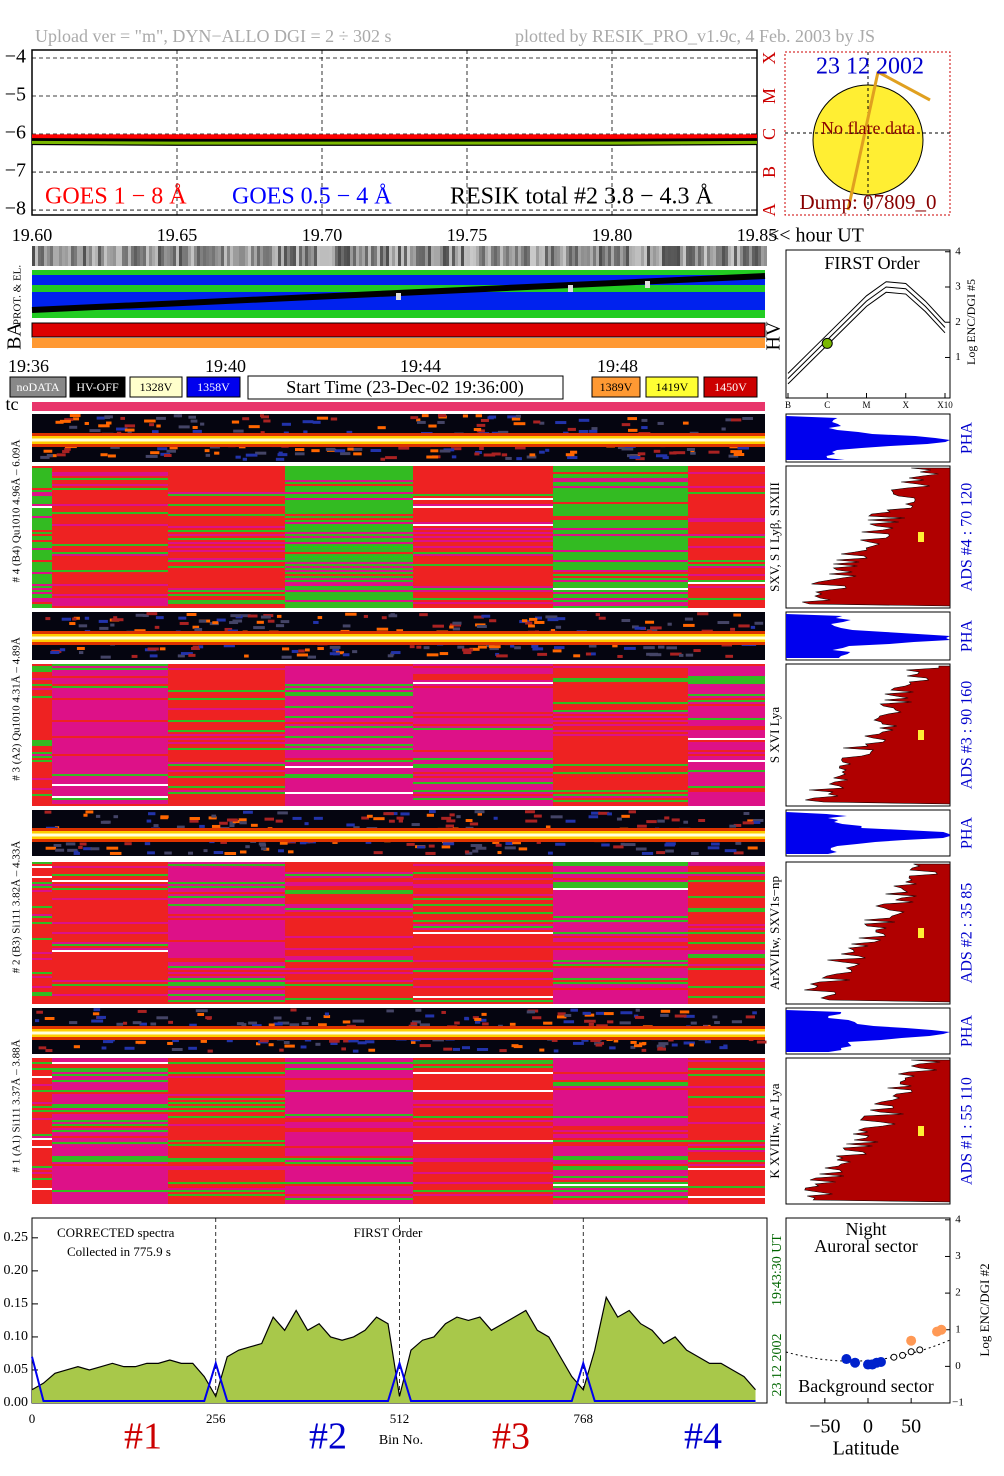 This screenshot has width=1004, height=1476. Describe the element at coordinates (16, 1270) in the screenshot. I see `y-tick-label: 0.20` at that location.